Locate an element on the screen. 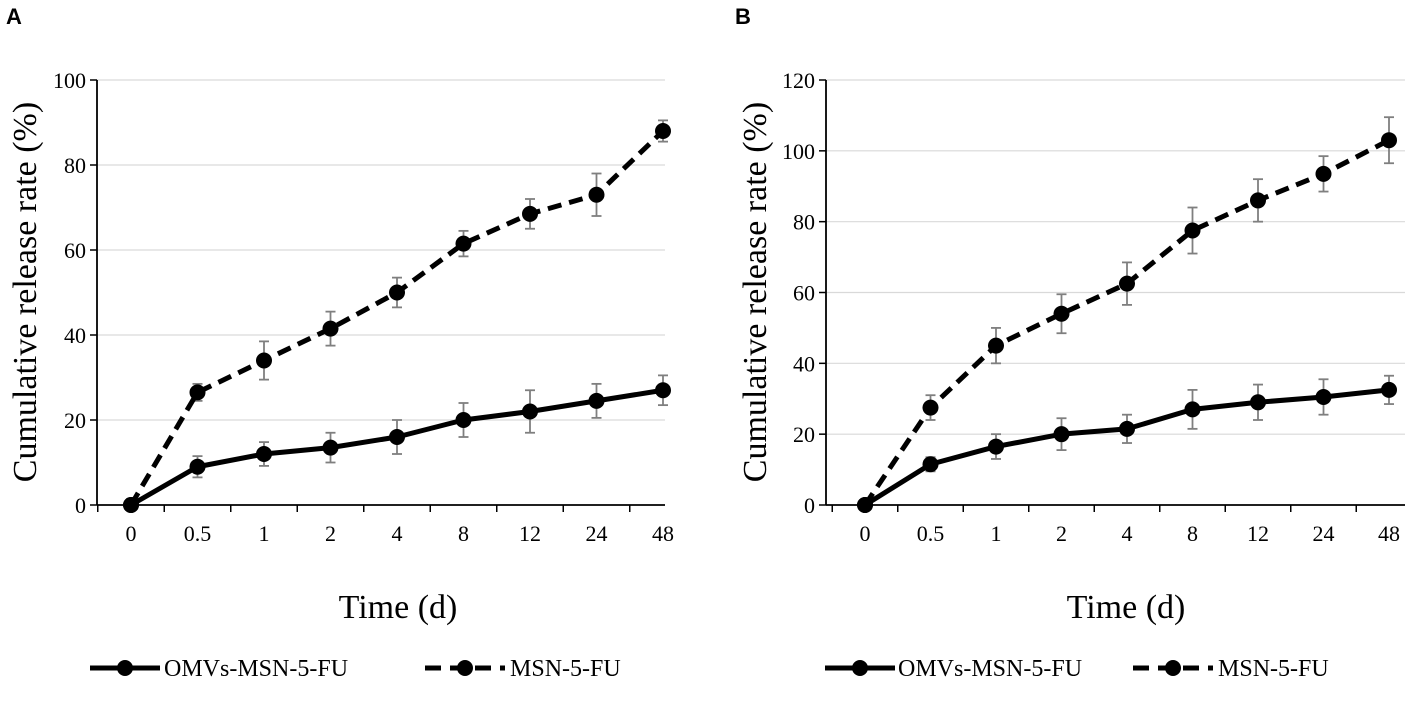 Image resolution: width=1417 pixels, height=702 pixels. panel-b-x-tick-labels: 0 0.5 1 2 4 8 12 24 48 is located at coordinates (1130, 533).